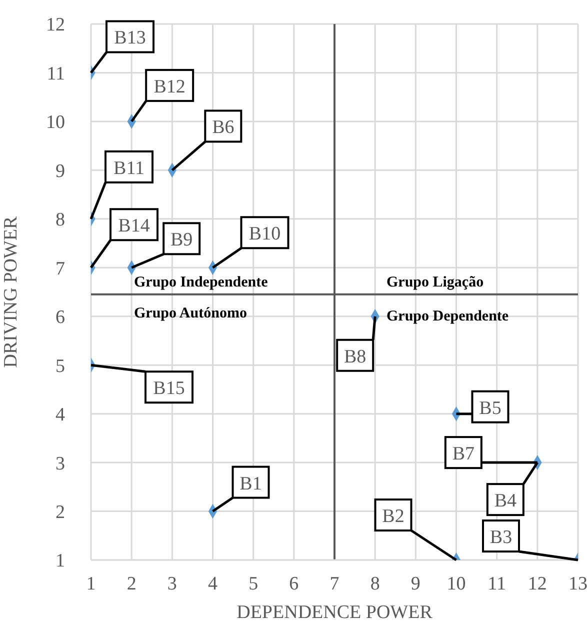  Describe the element at coordinates (253, 583) in the screenshot. I see `x-tick-label: 5` at that location.